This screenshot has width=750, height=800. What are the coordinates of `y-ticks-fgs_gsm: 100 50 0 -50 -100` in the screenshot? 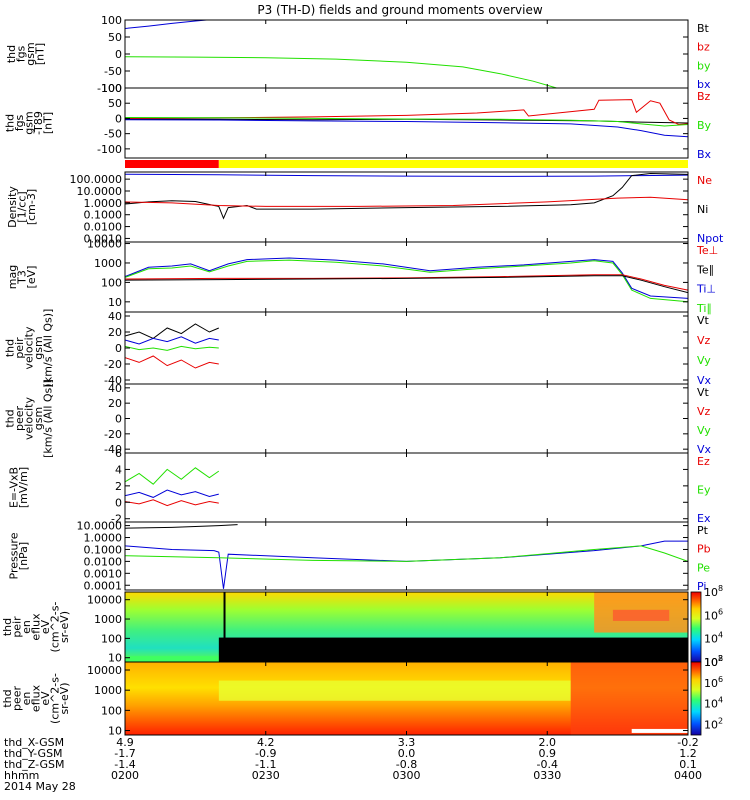 It's located at (392, 54).